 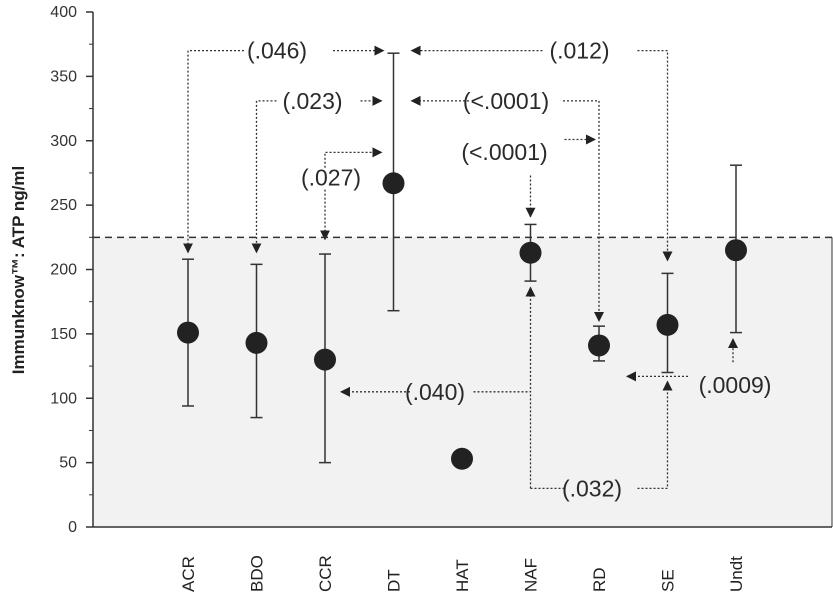 I want to click on data-point-dt, so click(x=393, y=183).